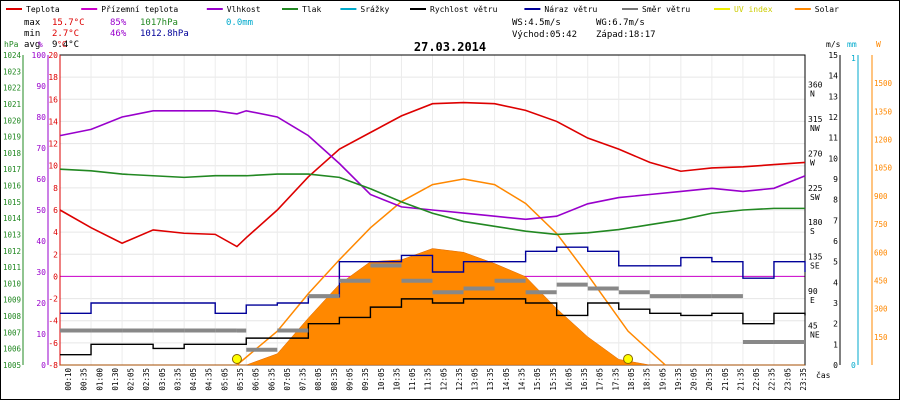 The image size is (900, 400). Describe the element at coordinates (12, 71) in the screenshot. I see `hpa-tick-1: 1023` at that location.